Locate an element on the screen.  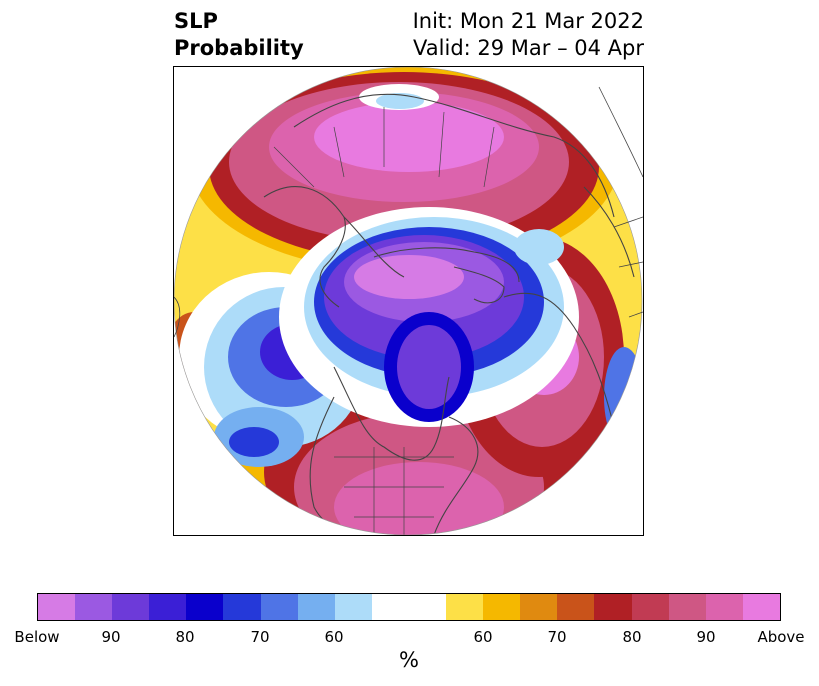
title-line-1: SLP is located at coordinates (196, 21).